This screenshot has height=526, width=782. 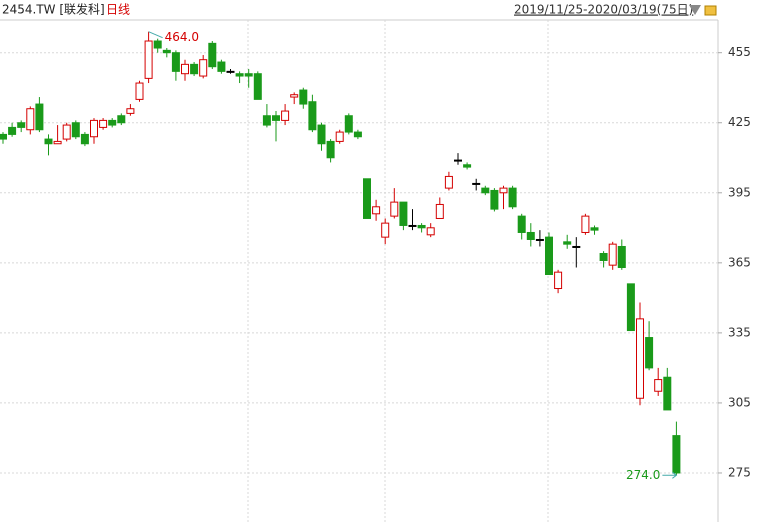 I want to click on max-label: 464.0, so click(x=182, y=37).